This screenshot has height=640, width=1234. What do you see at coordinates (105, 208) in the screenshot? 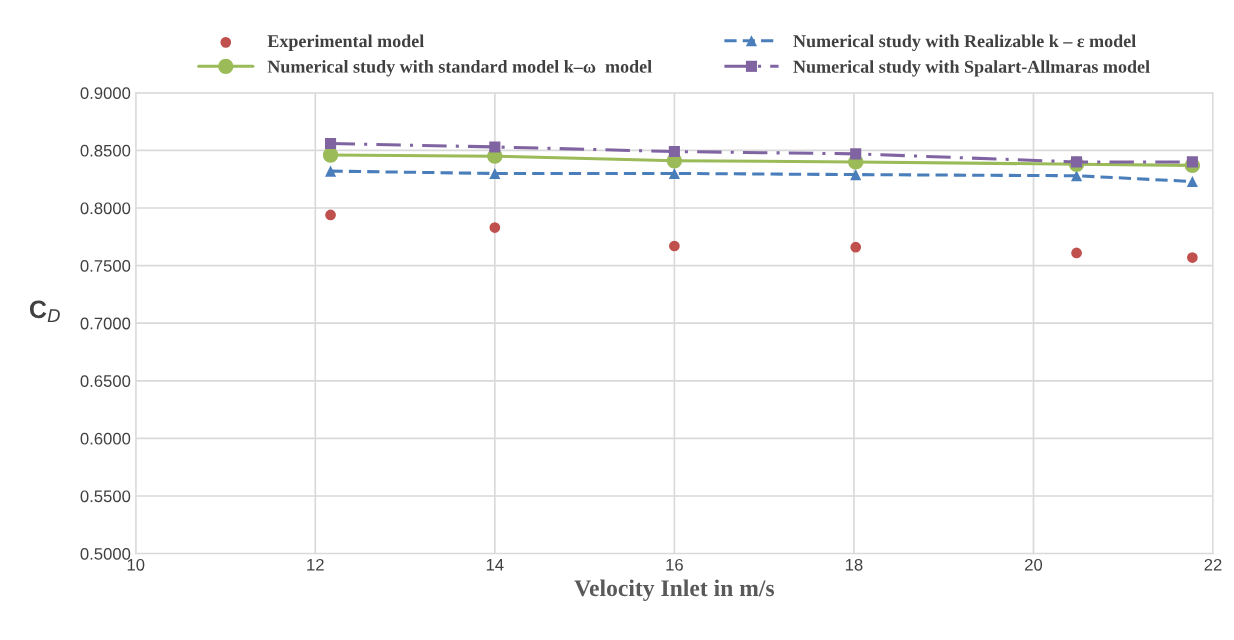
I see `y-tick-label: 0.8000` at bounding box center [105, 208].